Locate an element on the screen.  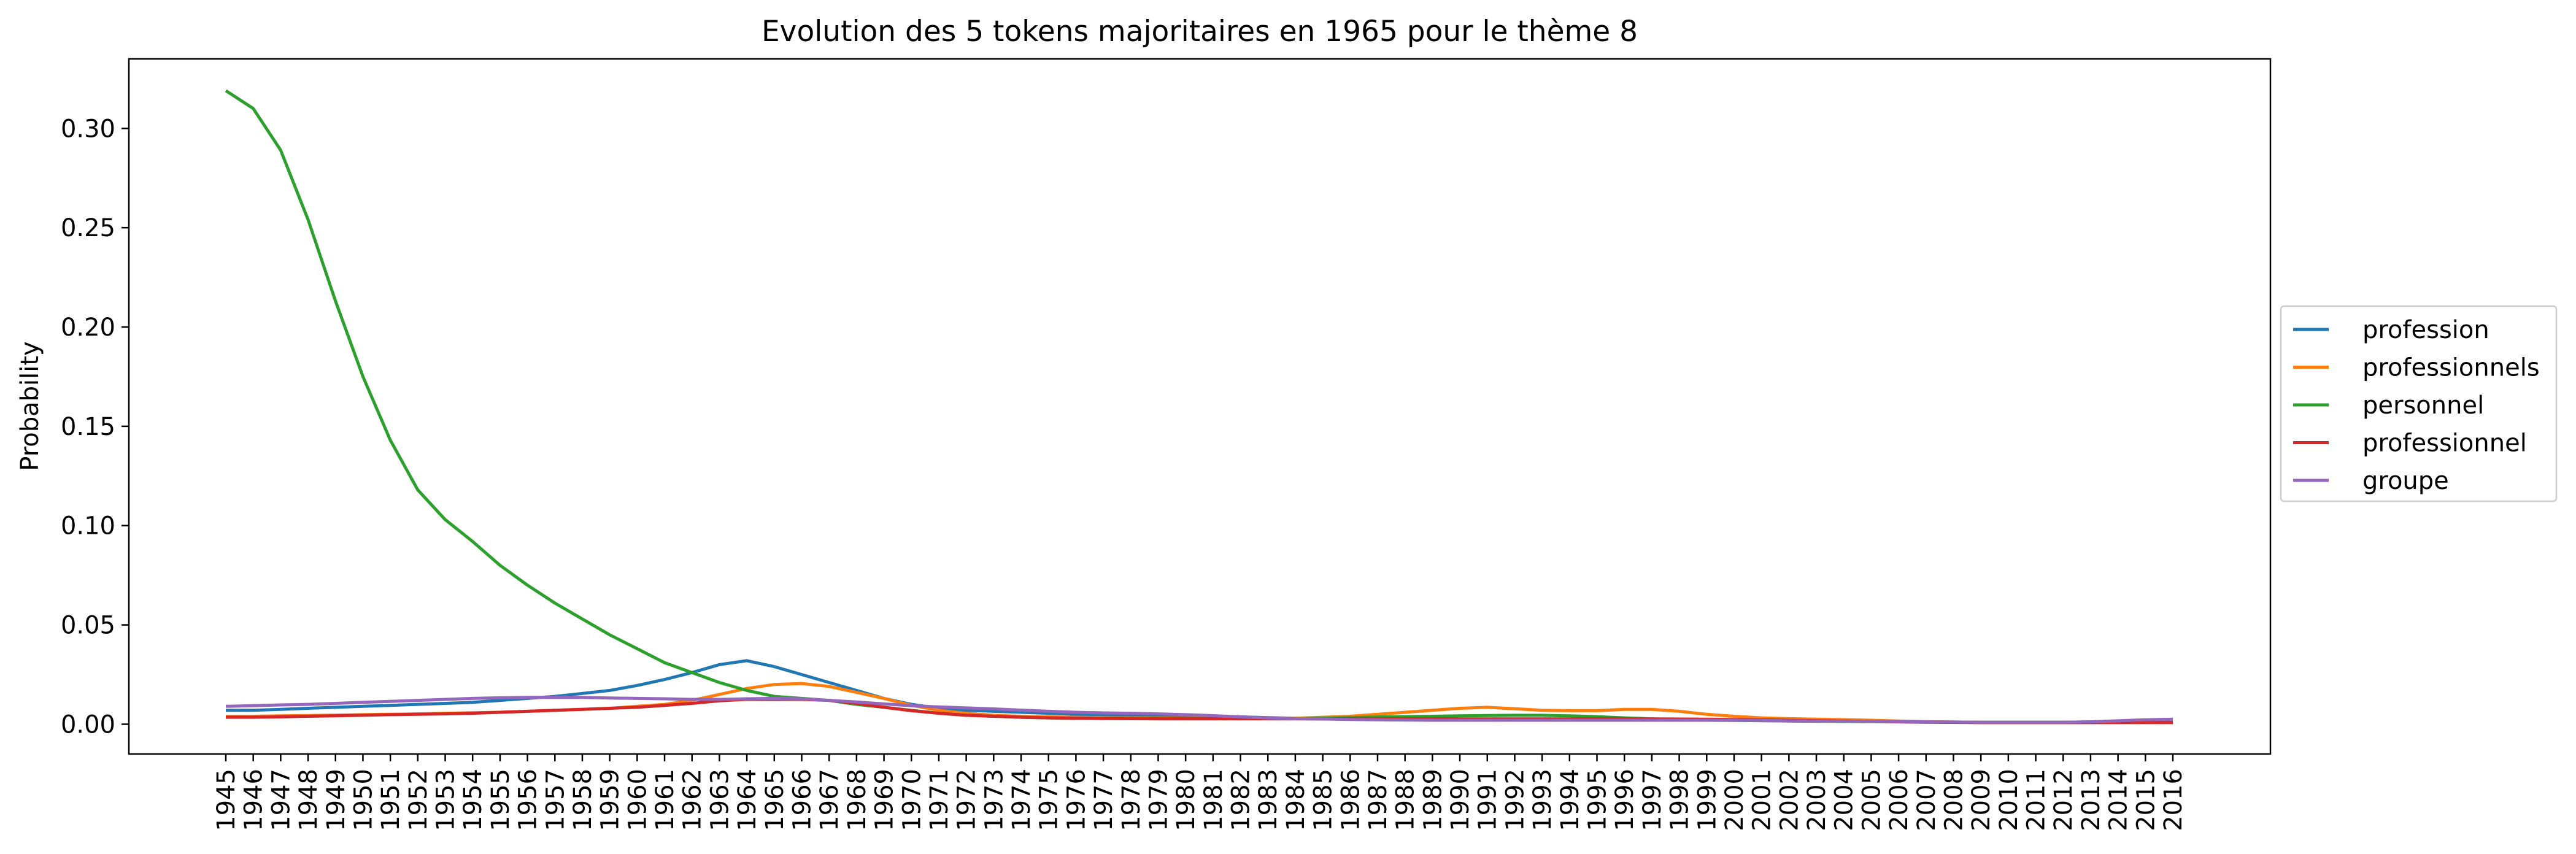
x-tick-label: 1950 is located at coordinates (363, 800).